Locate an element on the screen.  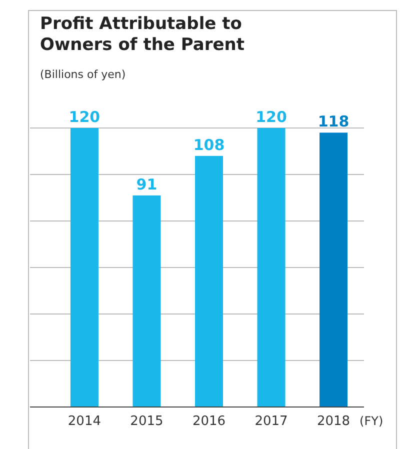
chart-title: Profit Attributable to Owners of the Parent is located at coordinates (143, 35).